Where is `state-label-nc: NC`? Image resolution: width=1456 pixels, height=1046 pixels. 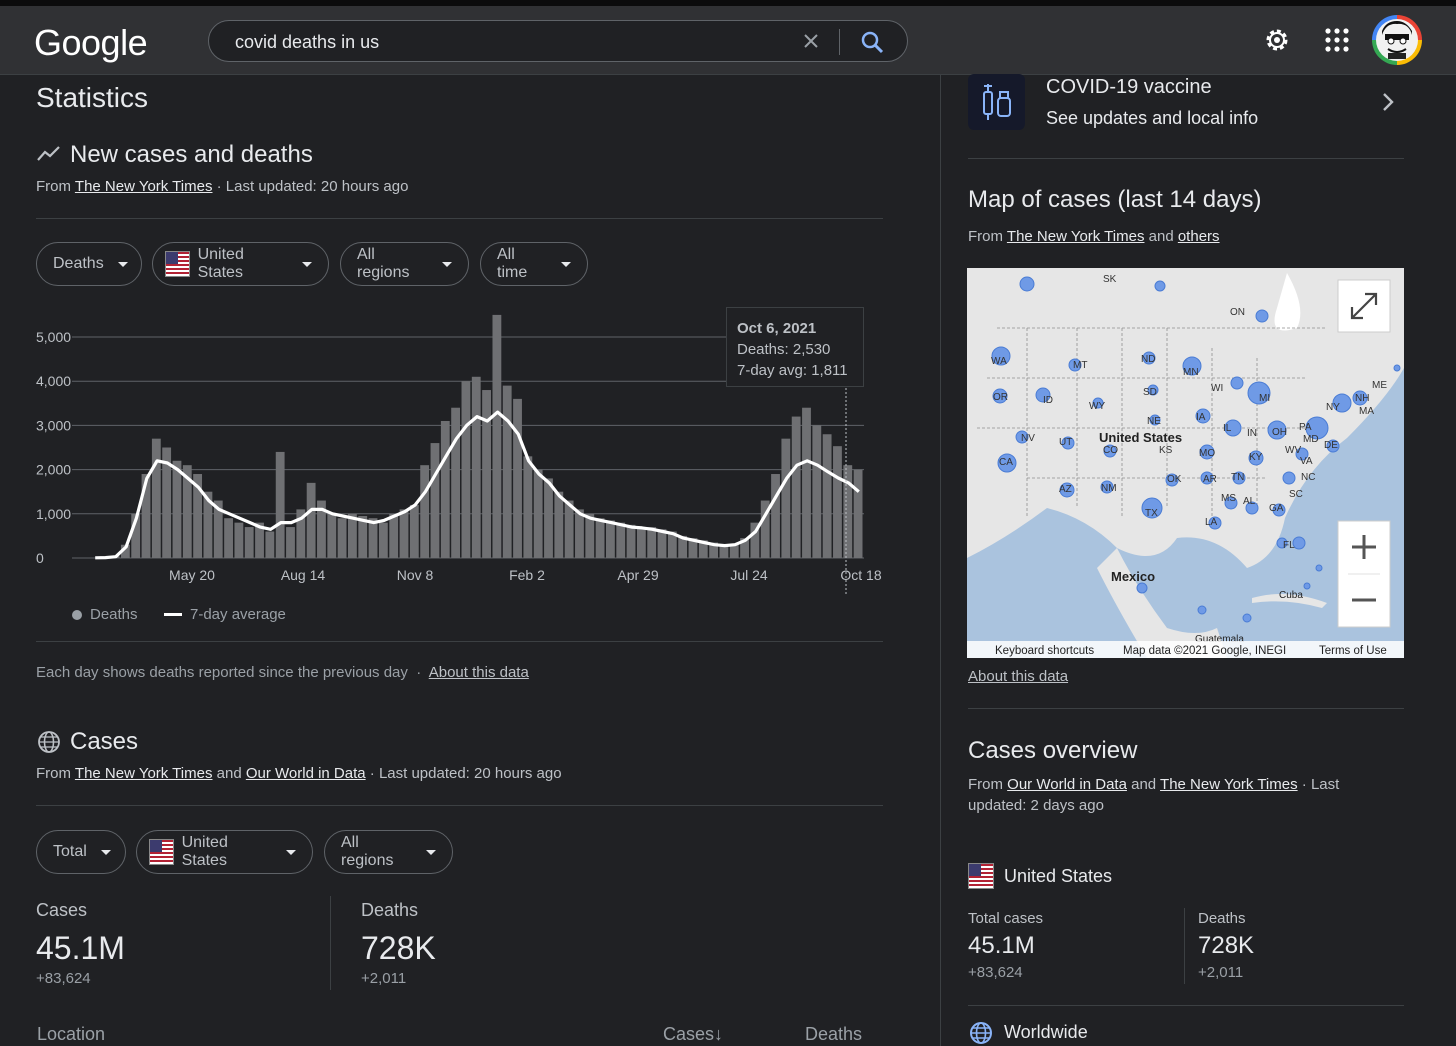 state-label-nc: NC is located at coordinates (1308, 477).